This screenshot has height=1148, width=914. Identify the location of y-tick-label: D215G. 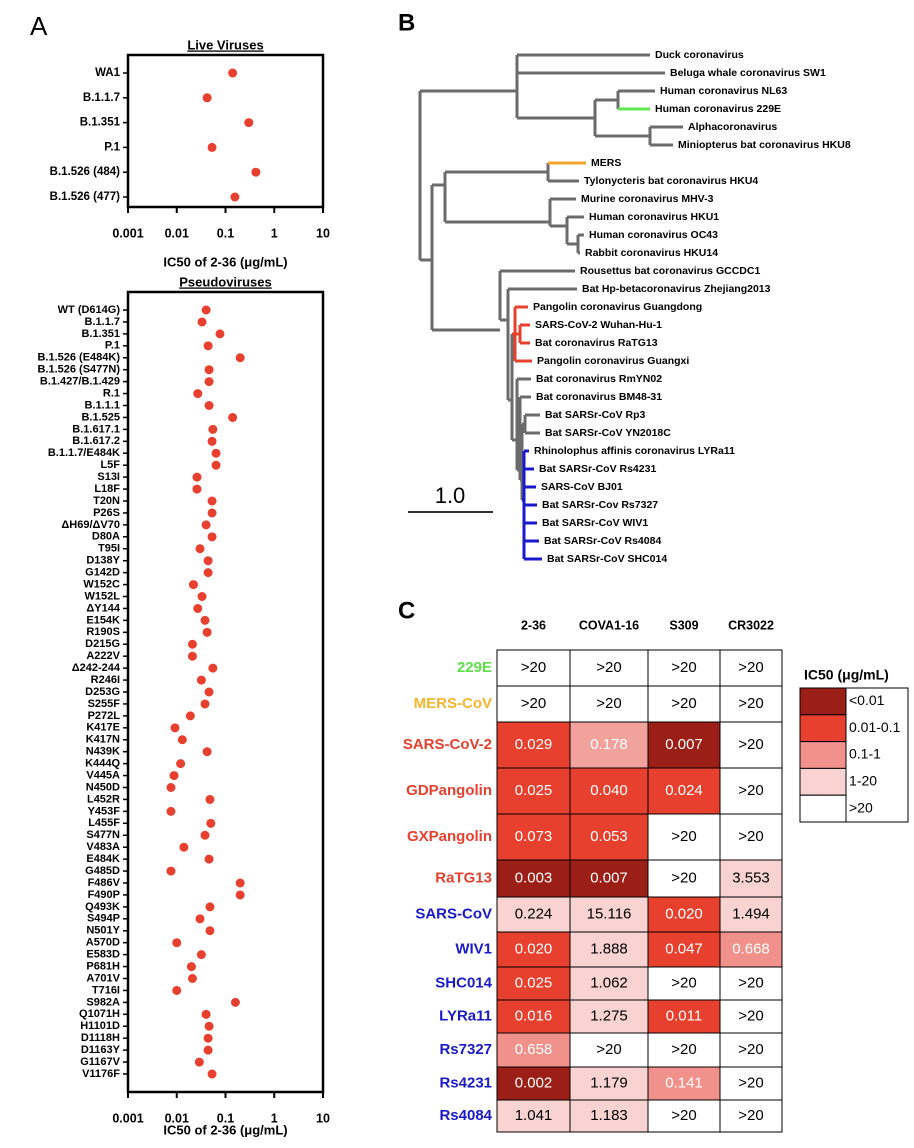
(102, 644).